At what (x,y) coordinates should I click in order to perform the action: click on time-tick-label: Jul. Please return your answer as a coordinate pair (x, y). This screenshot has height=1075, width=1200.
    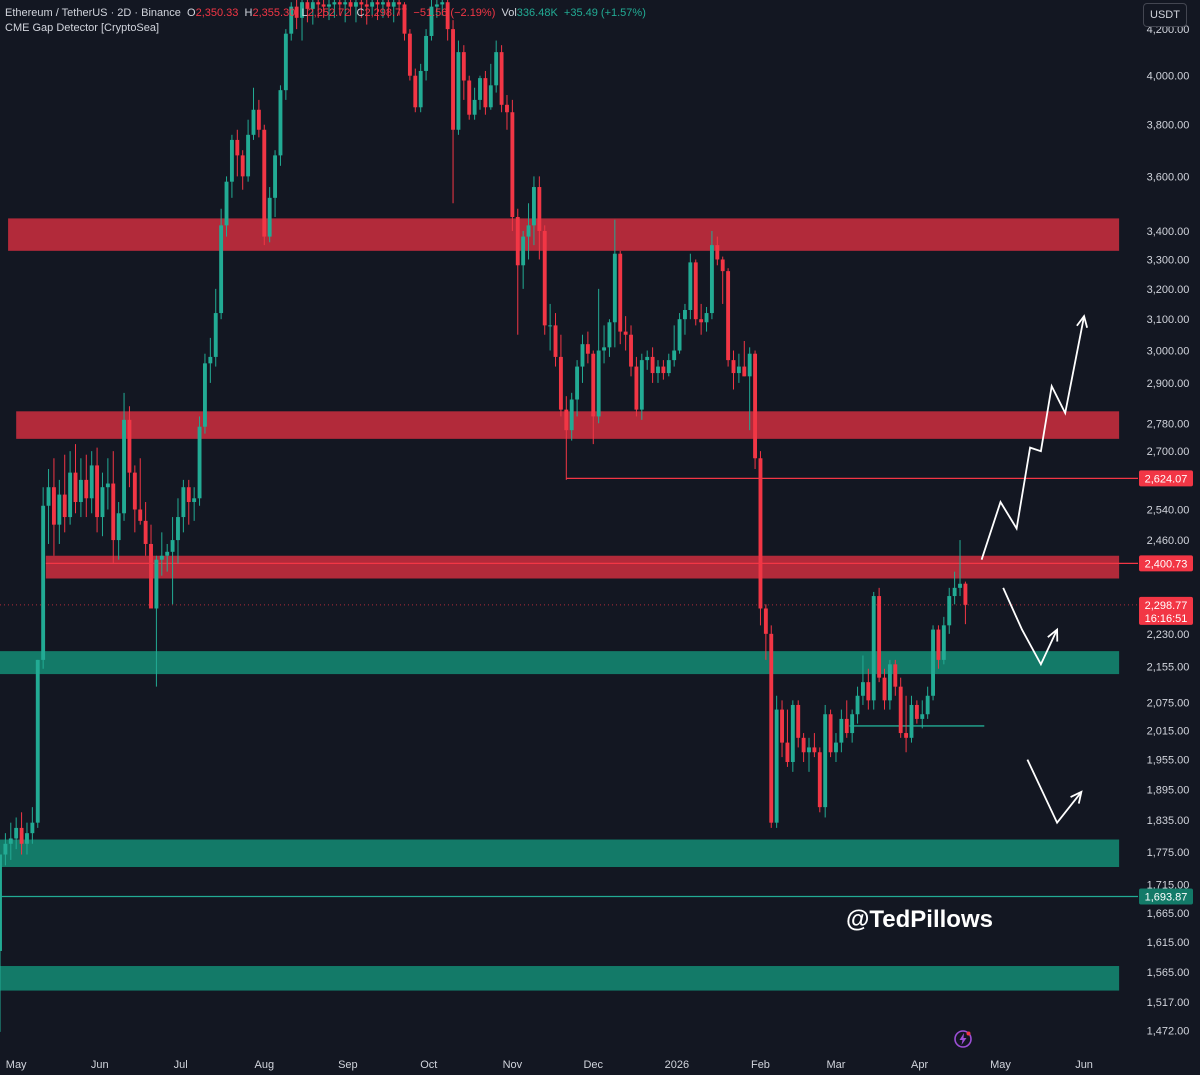
    Looking at the image, I should click on (181, 1065).